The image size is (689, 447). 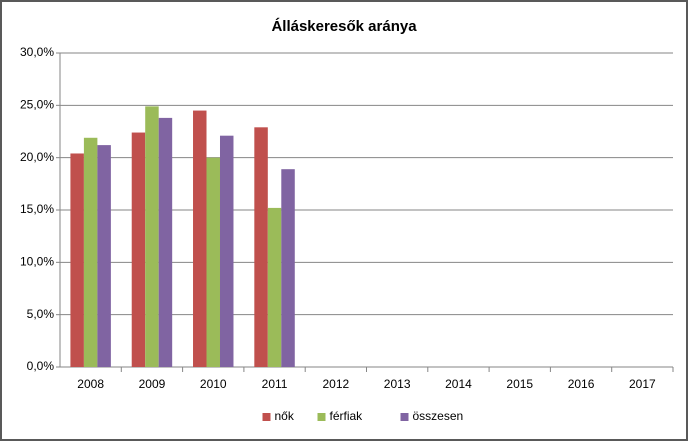 I want to click on legend-label: összesen, so click(x=438, y=416).